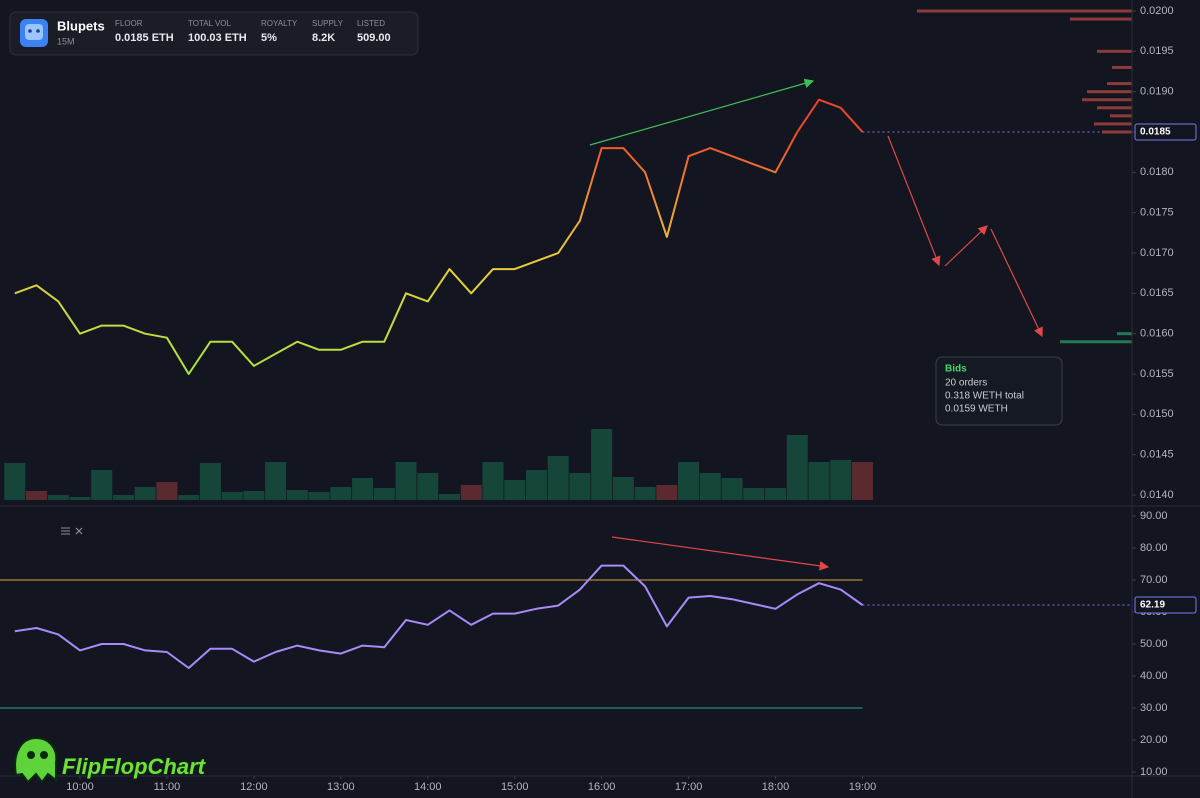 This screenshot has height=798, width=1200. What do you see at coordinates (65, 531) in the screenshot?
I see `indicator-settings` at bounding box center [65, 531].